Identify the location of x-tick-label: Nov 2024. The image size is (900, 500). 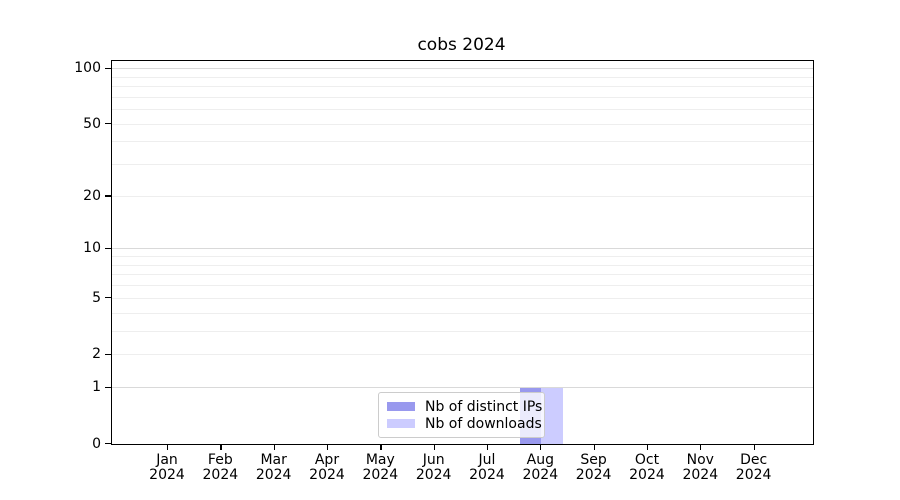
(700, 467).